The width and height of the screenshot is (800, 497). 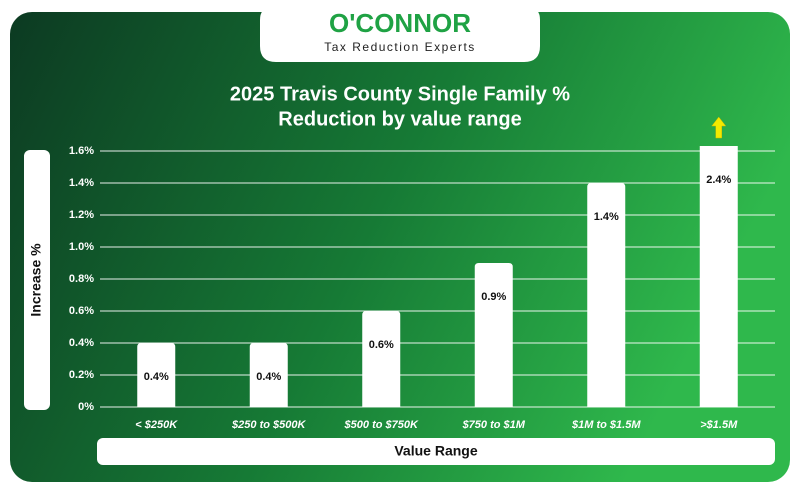 What do you see at coordinates (81, 151) in the screenshot?
I see `y-tick-label: 1.6%` at bounding box center [81, 151].